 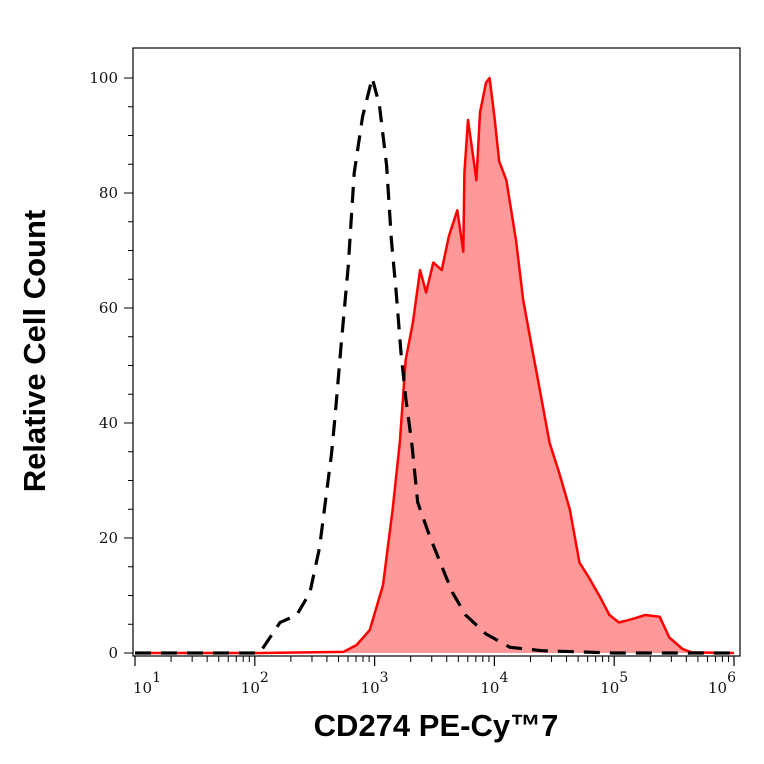 I want to click on x-tick-label: 10¹, so click(x=147, y=683).